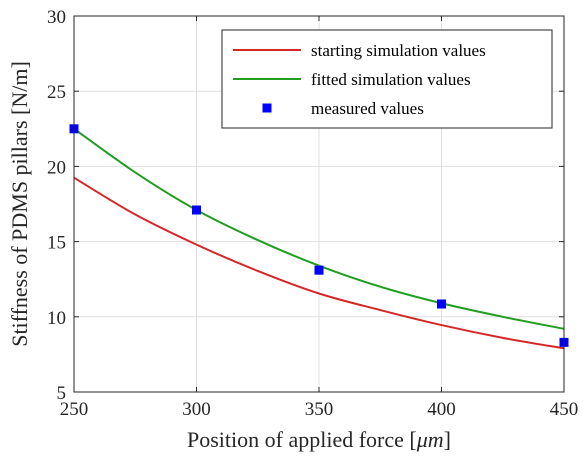 The image size is (584, 461). I want to click on x-tick-label: 400, so click(441, 409).